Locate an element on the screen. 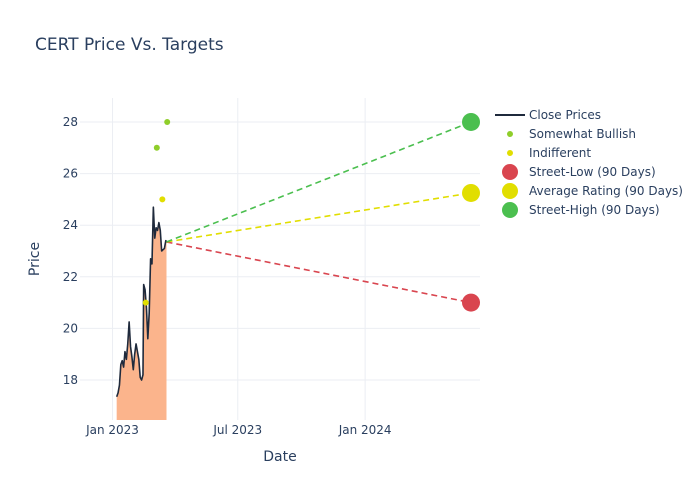 The height and width of the screenshot is (500, 700). x-tick-label: Jul 2023 is located at coordinates (237, 430).